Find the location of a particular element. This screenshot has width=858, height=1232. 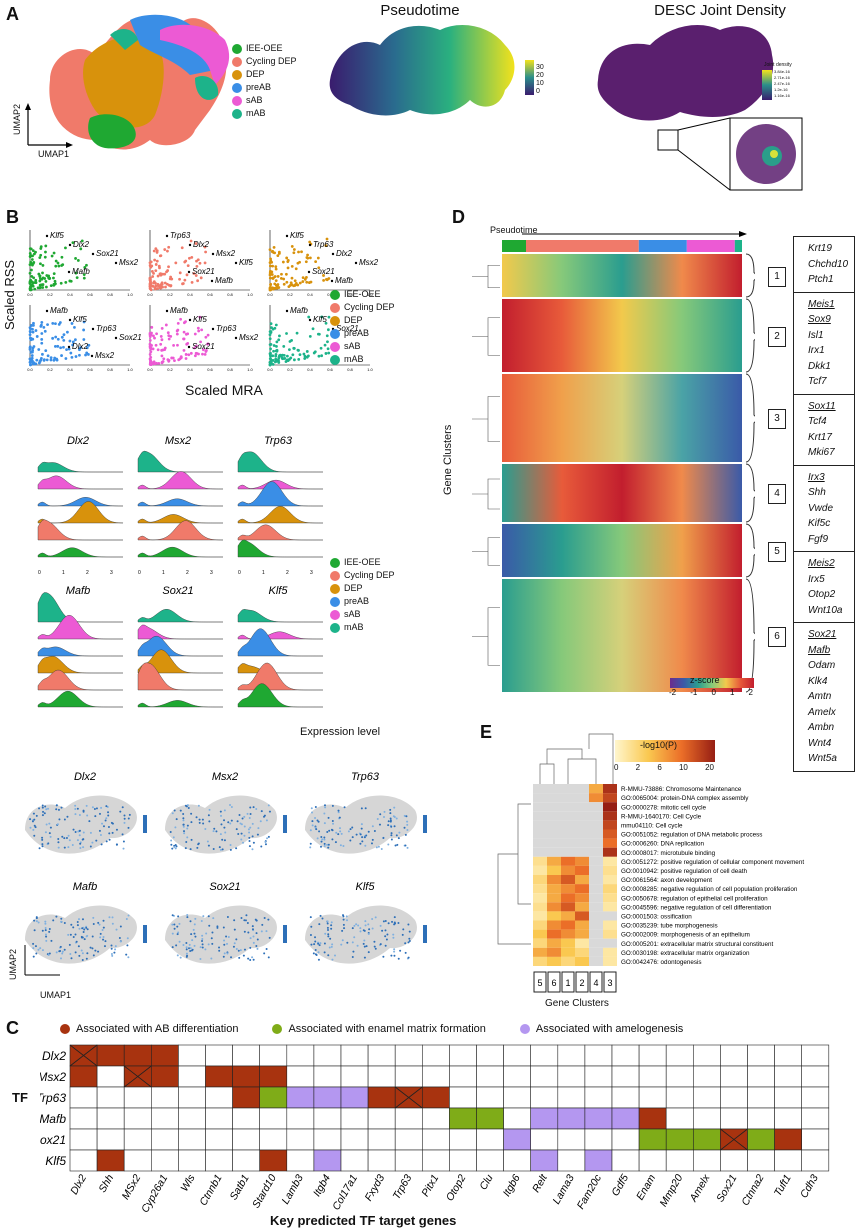

ridge-tick: 1 is located at coordinates (63, 573).